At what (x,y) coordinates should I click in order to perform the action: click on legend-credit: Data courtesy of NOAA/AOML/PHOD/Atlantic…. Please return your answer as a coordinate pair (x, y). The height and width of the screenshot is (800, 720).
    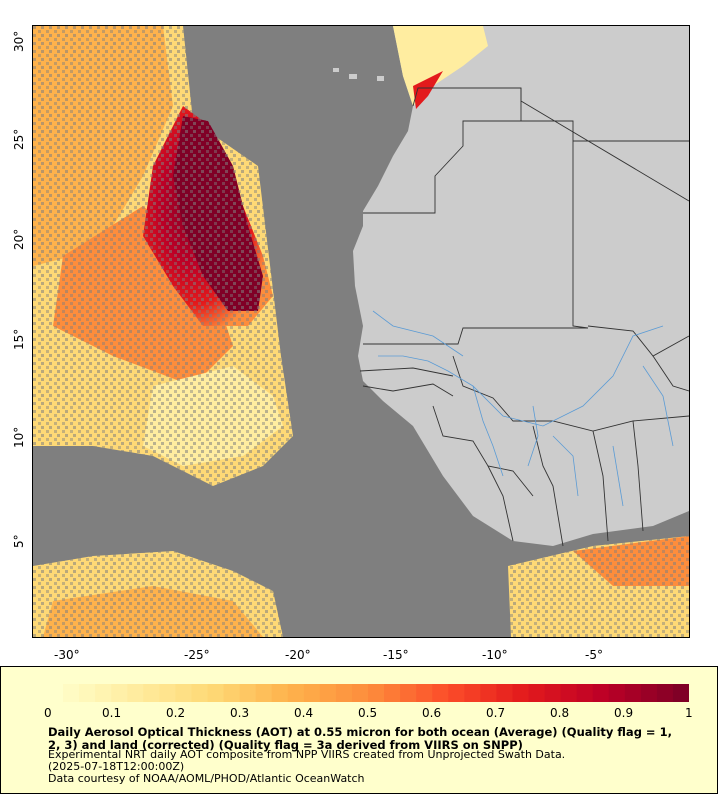
    Looking at the image, I should click on (206, 778).